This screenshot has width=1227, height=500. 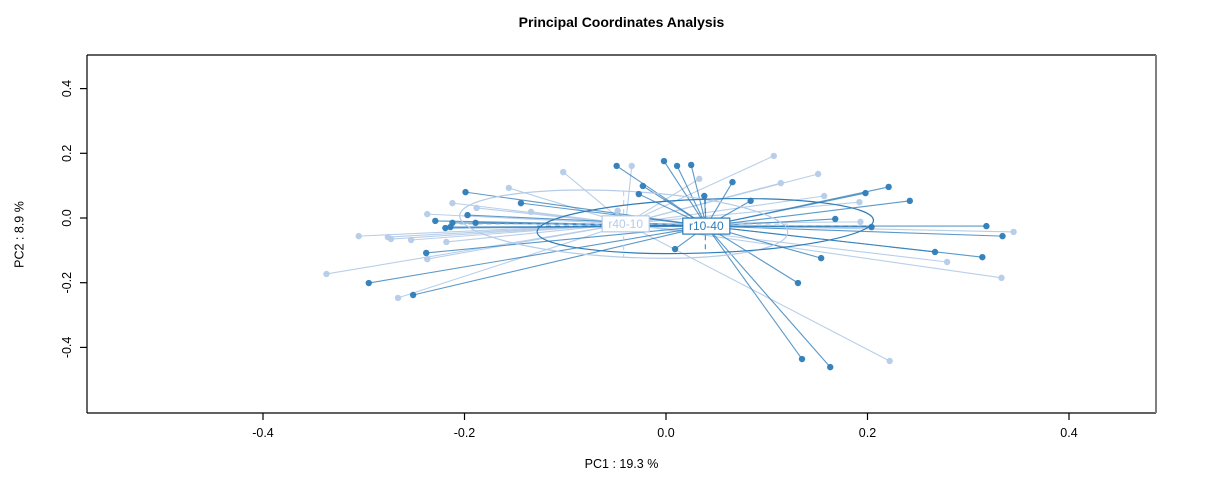 What do you see at coordinates (621, 464) in the screenshot?
I see `x-axis-label: PC1 : 19.3 %` at bounding box center [621, 464].